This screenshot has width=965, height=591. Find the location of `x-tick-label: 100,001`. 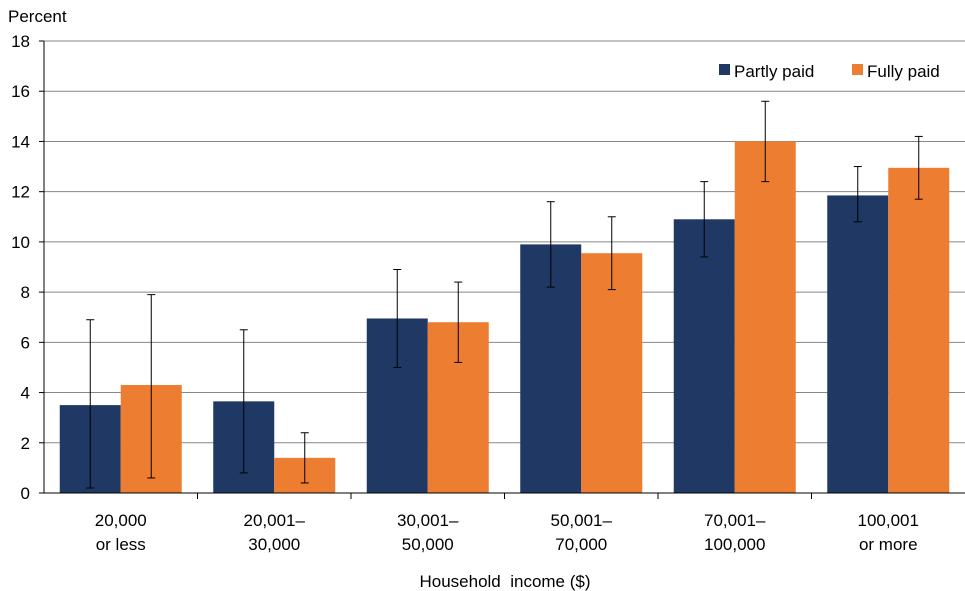

x-tick-label: 100,001 is located at coordinates (888, 520).